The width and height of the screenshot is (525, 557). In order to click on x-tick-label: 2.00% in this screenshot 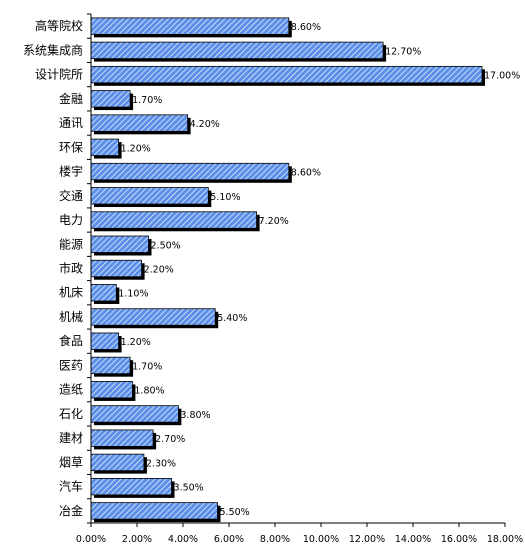, I will do `click(137, 539)`.